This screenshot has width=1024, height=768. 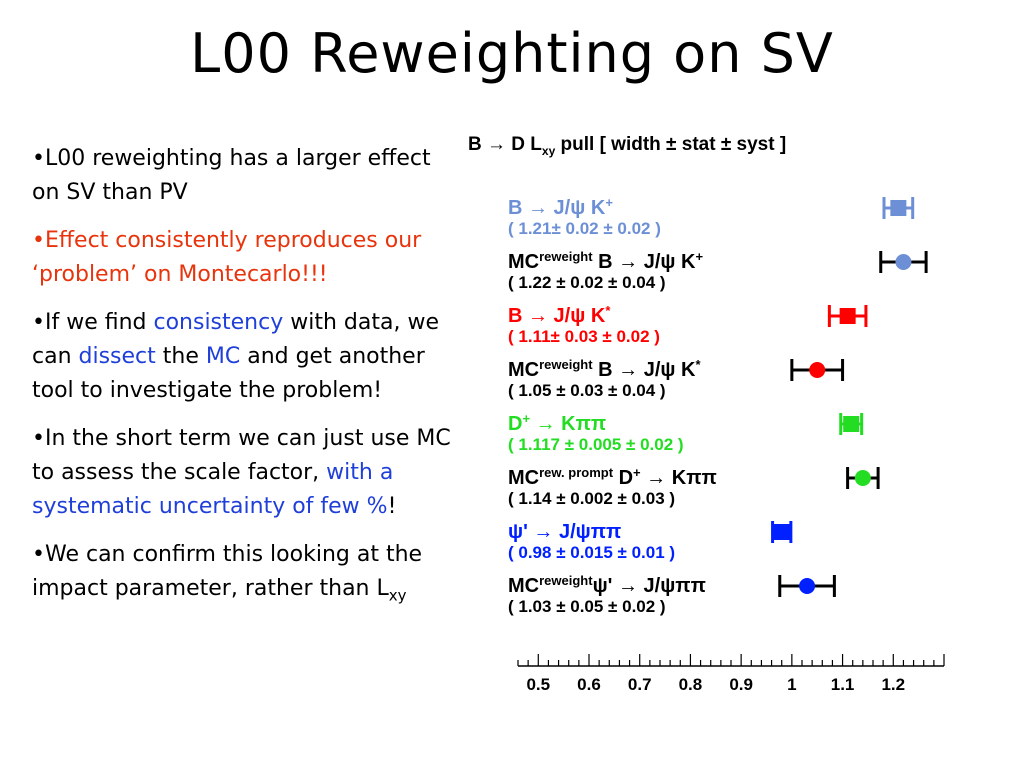 What do you see at coordinates (612, 477) in the screenshot?
I see `series-label: MCrew. prompt D+ → Kππ` at bounding box center [612, 477].